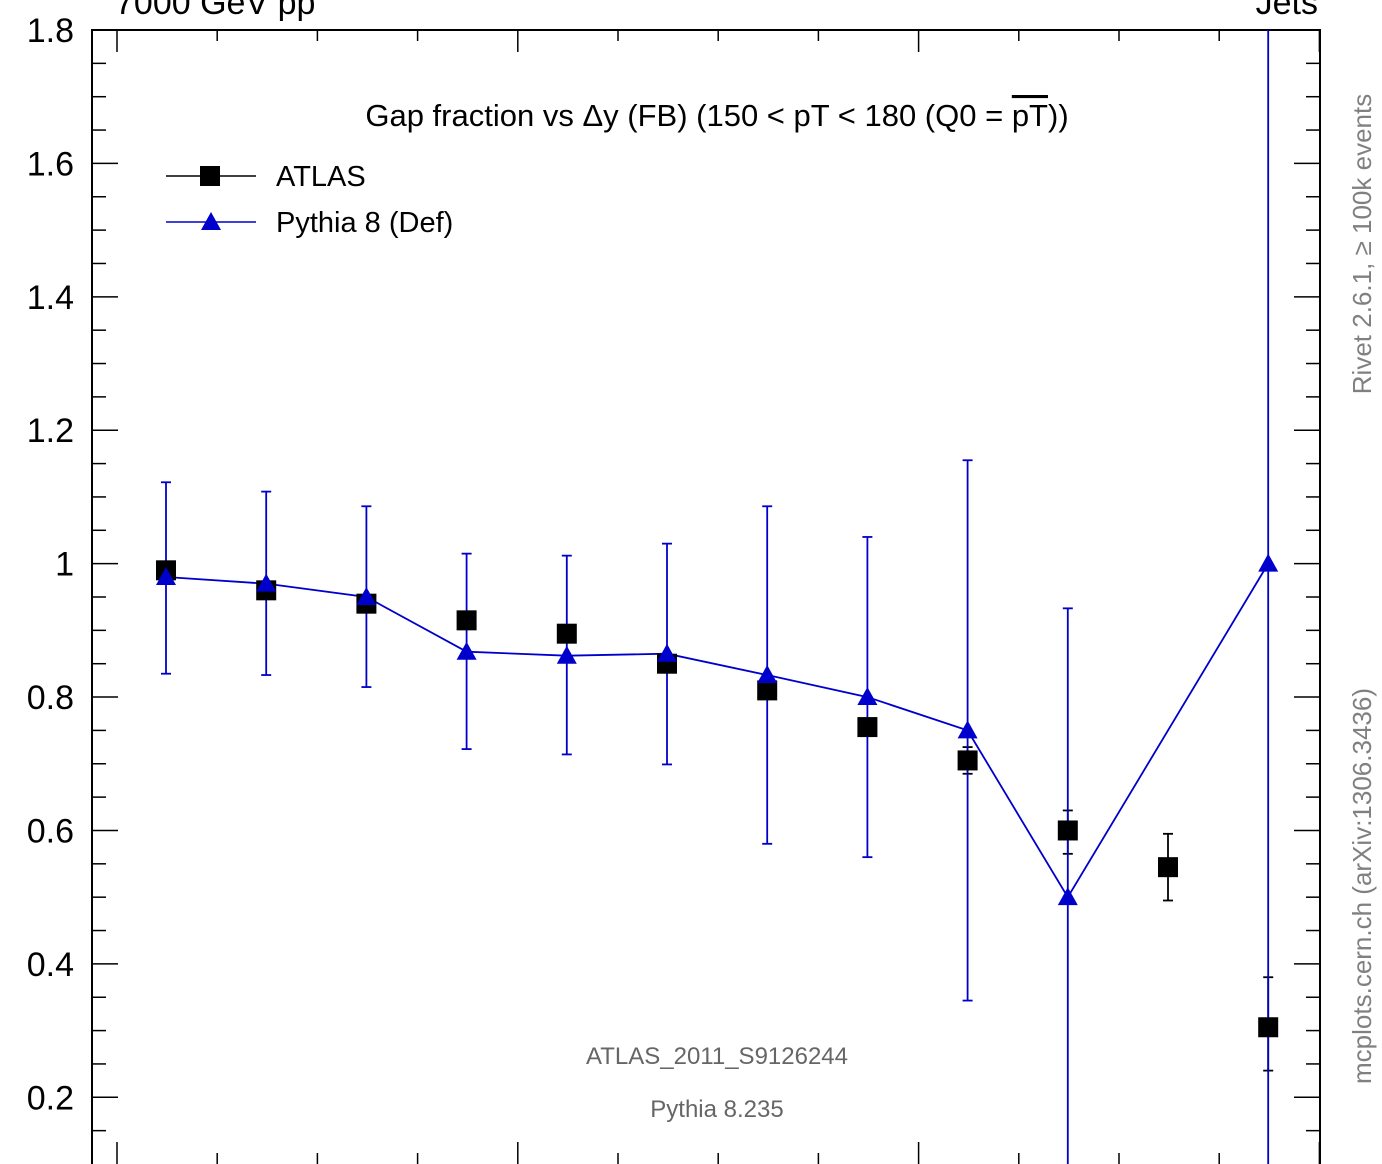 The width and height of the screenshot is (1382, 1164). I want to click on y-tick-label: 0.8, so click(50, 698).